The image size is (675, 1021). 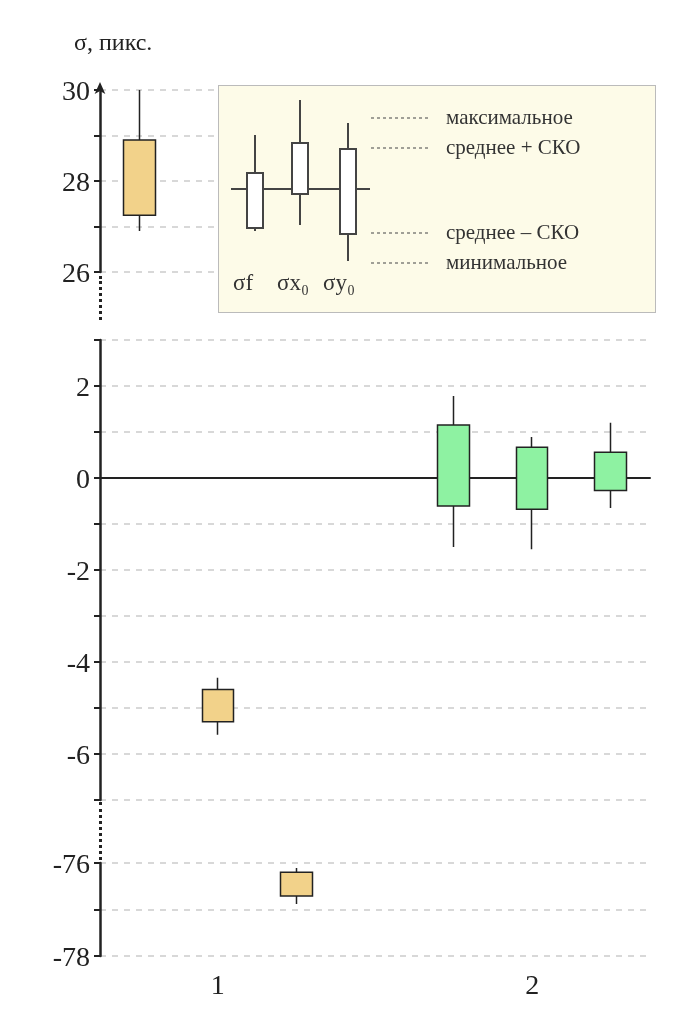 What do you see at coordinates (76, 181) in the screenshot?
I see `y-tick-label: 28` at bounding box center [76, 181].